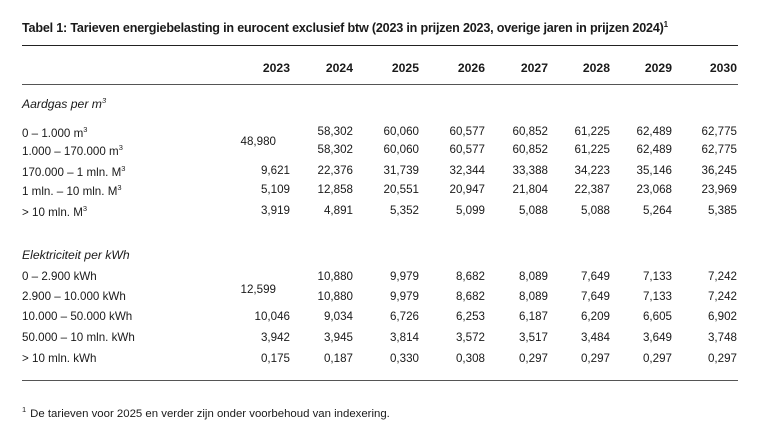  I want to click on elec-cell-2026: 0,308, so click(470, 358).